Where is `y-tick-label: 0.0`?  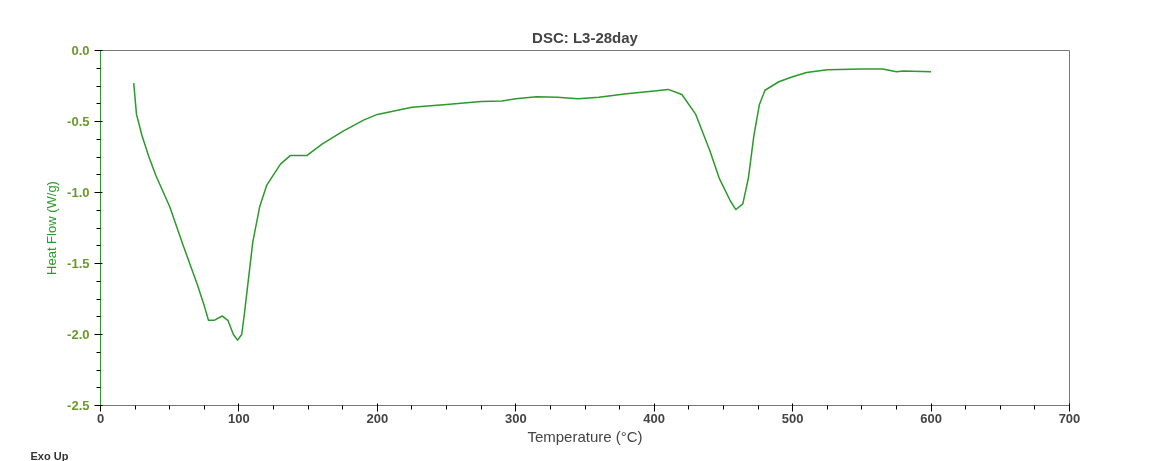 y-tick-label: 0.0 is located at coordinates (80, 50).